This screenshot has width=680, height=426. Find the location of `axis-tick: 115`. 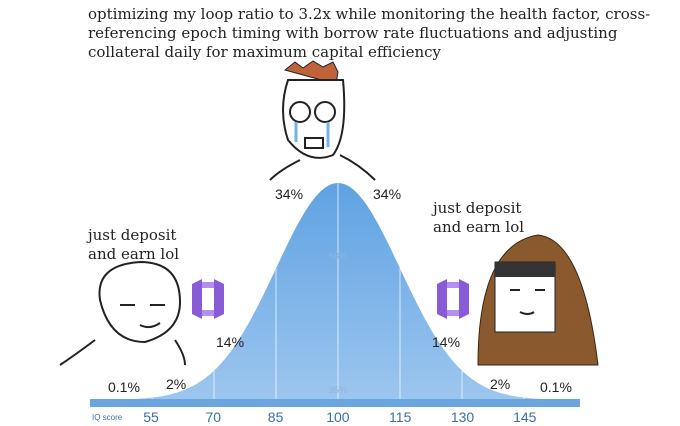

axis-tick: 115 is located at coordinates (400, 417).